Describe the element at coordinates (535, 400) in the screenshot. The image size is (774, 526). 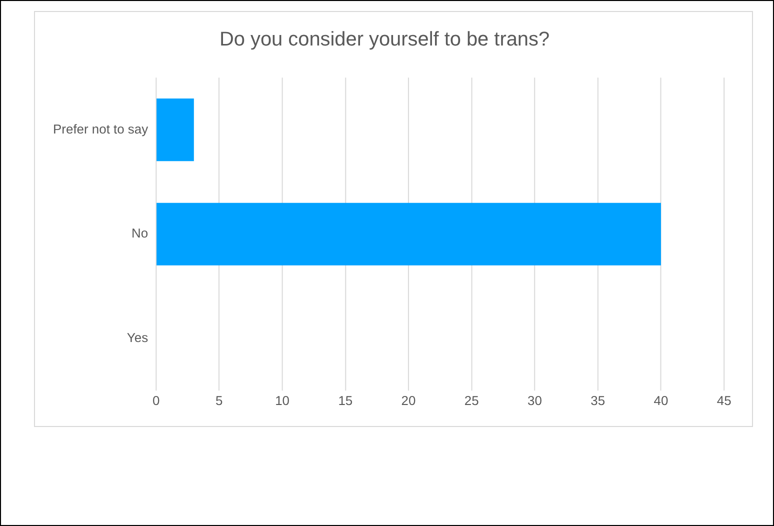
I see `x-tick-label: 30` at that location.